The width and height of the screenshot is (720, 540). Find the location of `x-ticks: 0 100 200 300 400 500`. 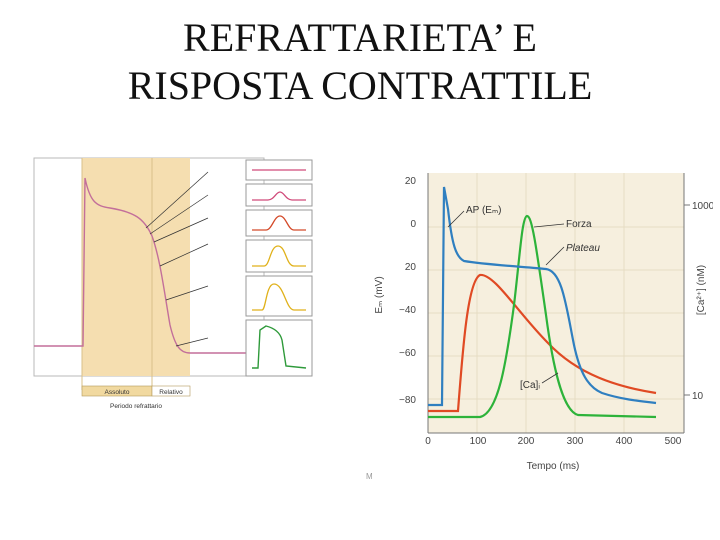

x-ticks: 0 100 200 300 400 500 is located at coordinates (553, 441).